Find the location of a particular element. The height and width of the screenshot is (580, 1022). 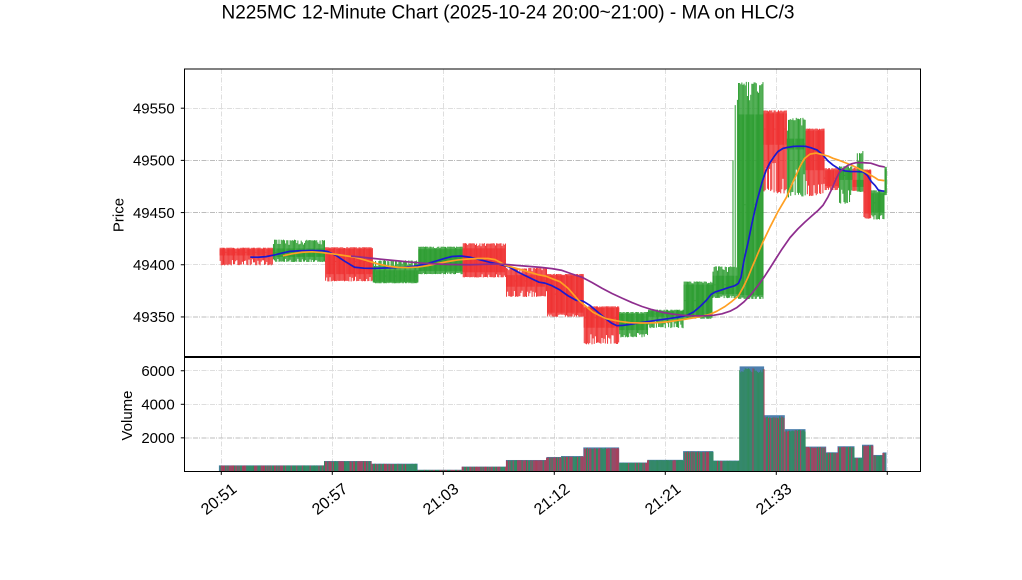

svg-text: 2000 is located at coordinates (157, 438).